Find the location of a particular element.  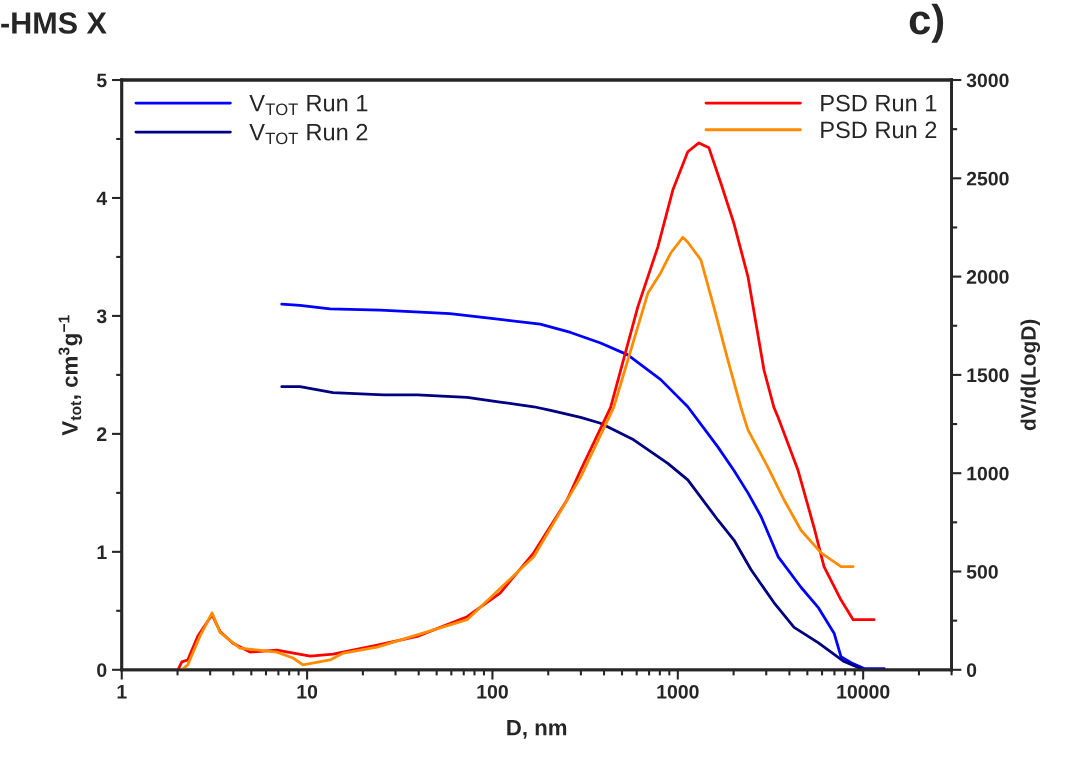

y2-tick-label: 2000 is located at coordinates (987, 277).